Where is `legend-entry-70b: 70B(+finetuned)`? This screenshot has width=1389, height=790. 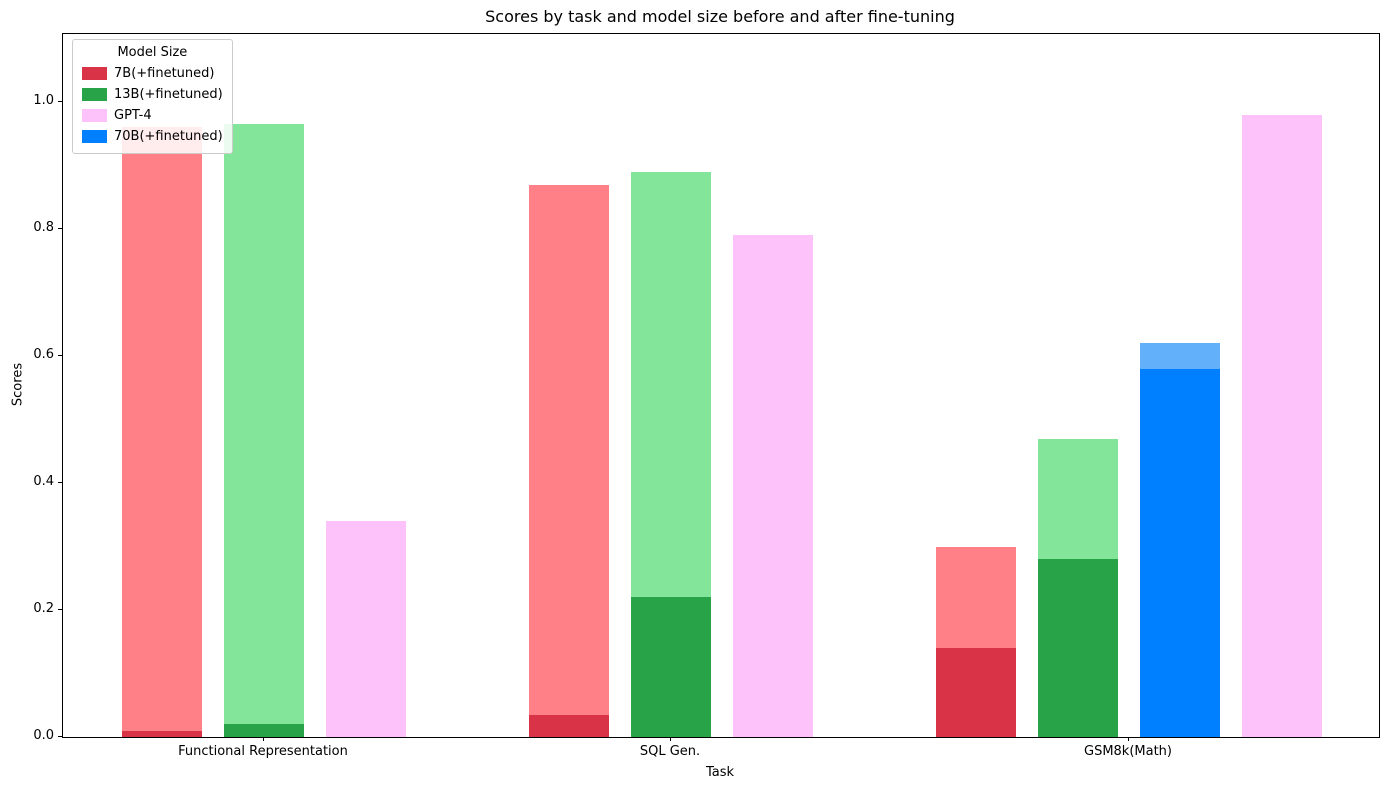 legend-entry-70b: 70B(+finetuned) is located at coordinates (152, 136).